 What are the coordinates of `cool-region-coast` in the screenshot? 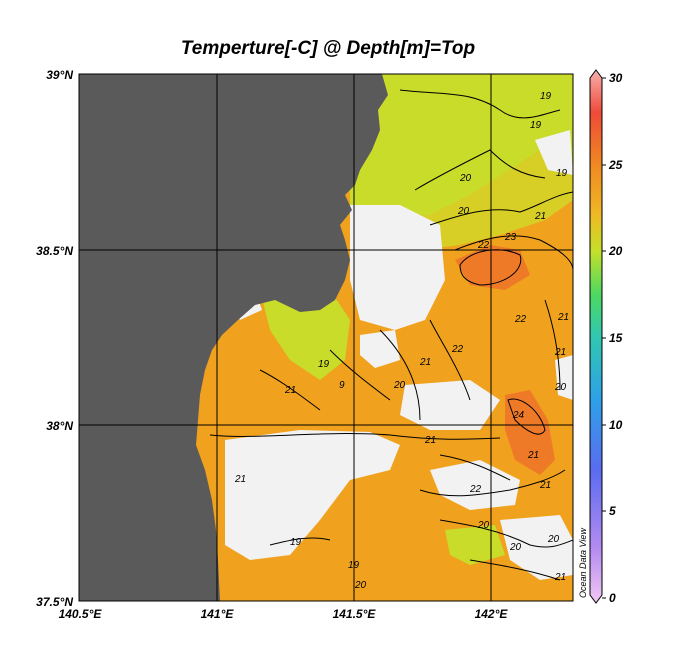 It's located at (305, 335).